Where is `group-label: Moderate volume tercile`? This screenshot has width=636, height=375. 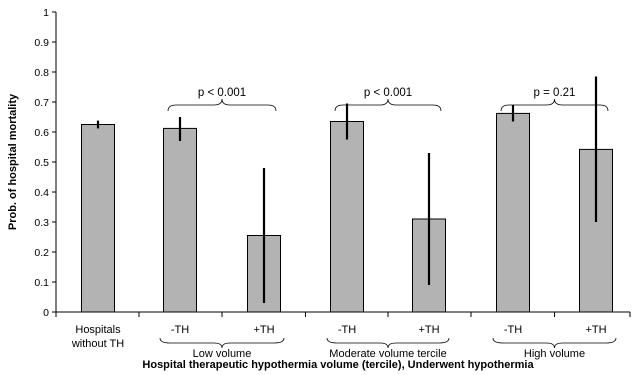
group-label: Moderate volume tercile is located at coordinates (387, 354).